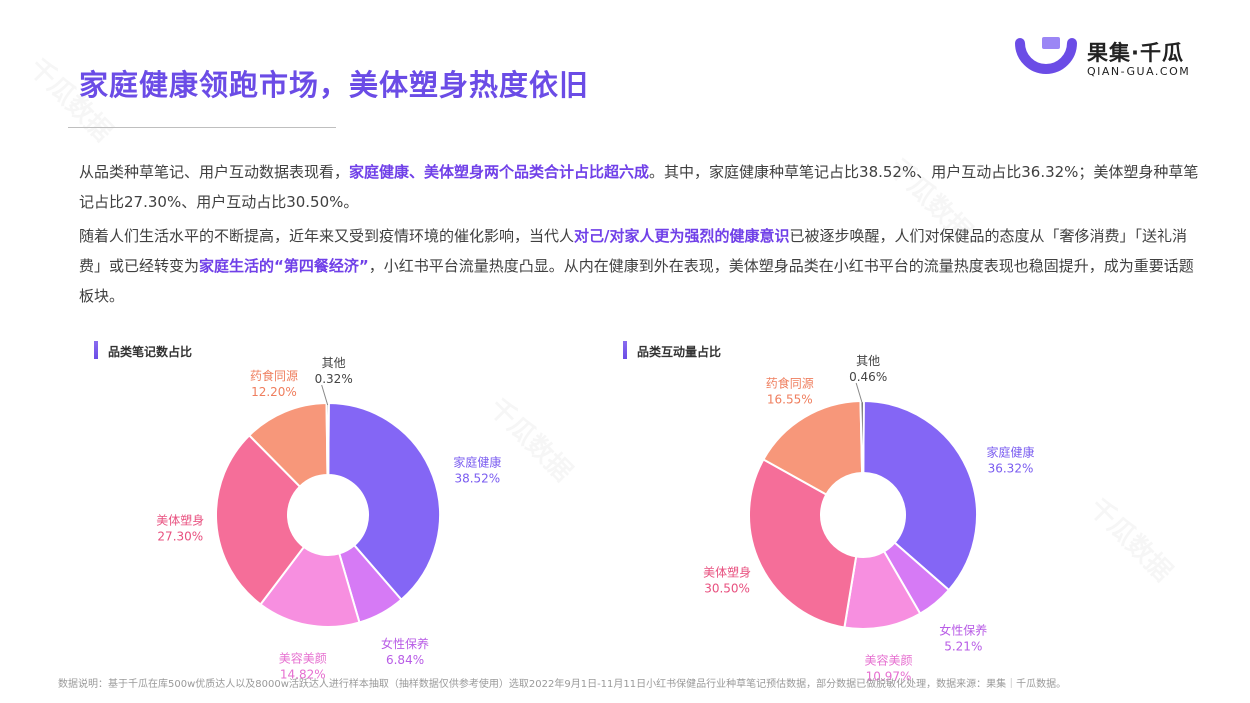 The width and height of the screenshot is (1250, 703). I want to click on slice-value-label: 6.84%, so click(405, 660).